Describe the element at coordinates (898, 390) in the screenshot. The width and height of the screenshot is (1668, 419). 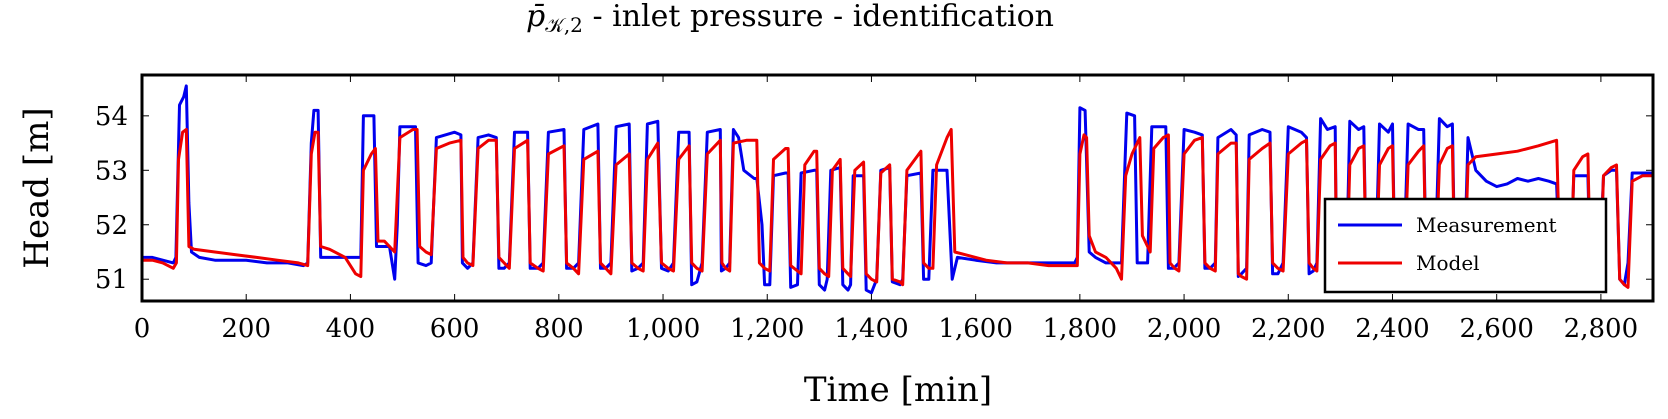
I see `x-axis-title: Time [min]` at that location.